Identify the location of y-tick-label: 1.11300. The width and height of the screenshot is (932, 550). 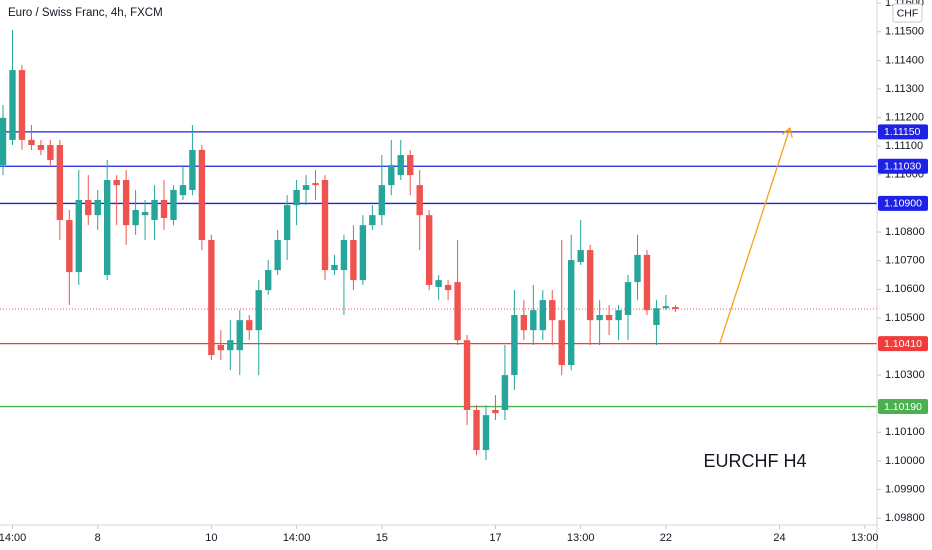
(904, 89).